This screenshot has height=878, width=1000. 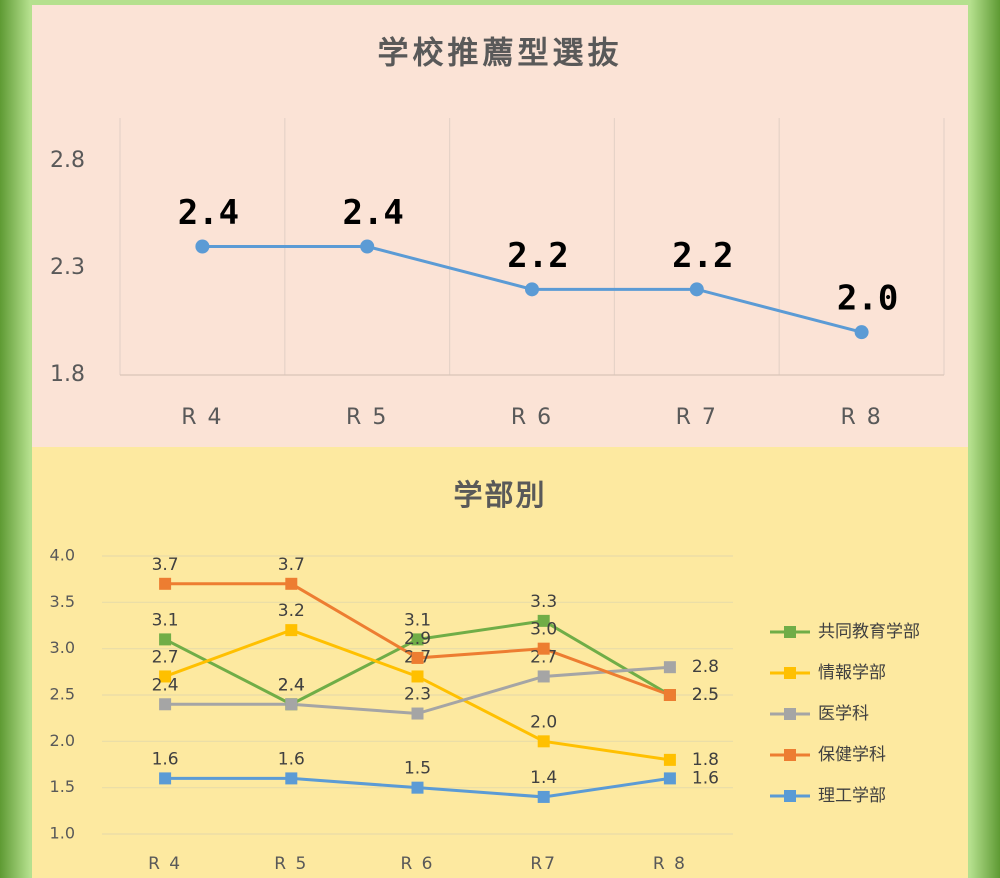 What do you see at coordinates (62, 786) in the screenshot?
I see `y-tick-label: 1.5` at bounding box center [62, 786].